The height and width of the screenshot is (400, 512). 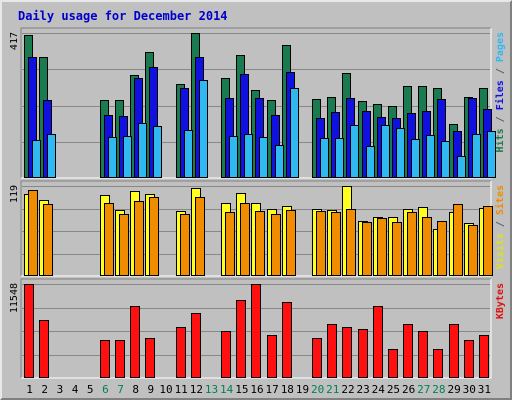 I want to click on legend-entry: Pages, so click(x=500, y=47).